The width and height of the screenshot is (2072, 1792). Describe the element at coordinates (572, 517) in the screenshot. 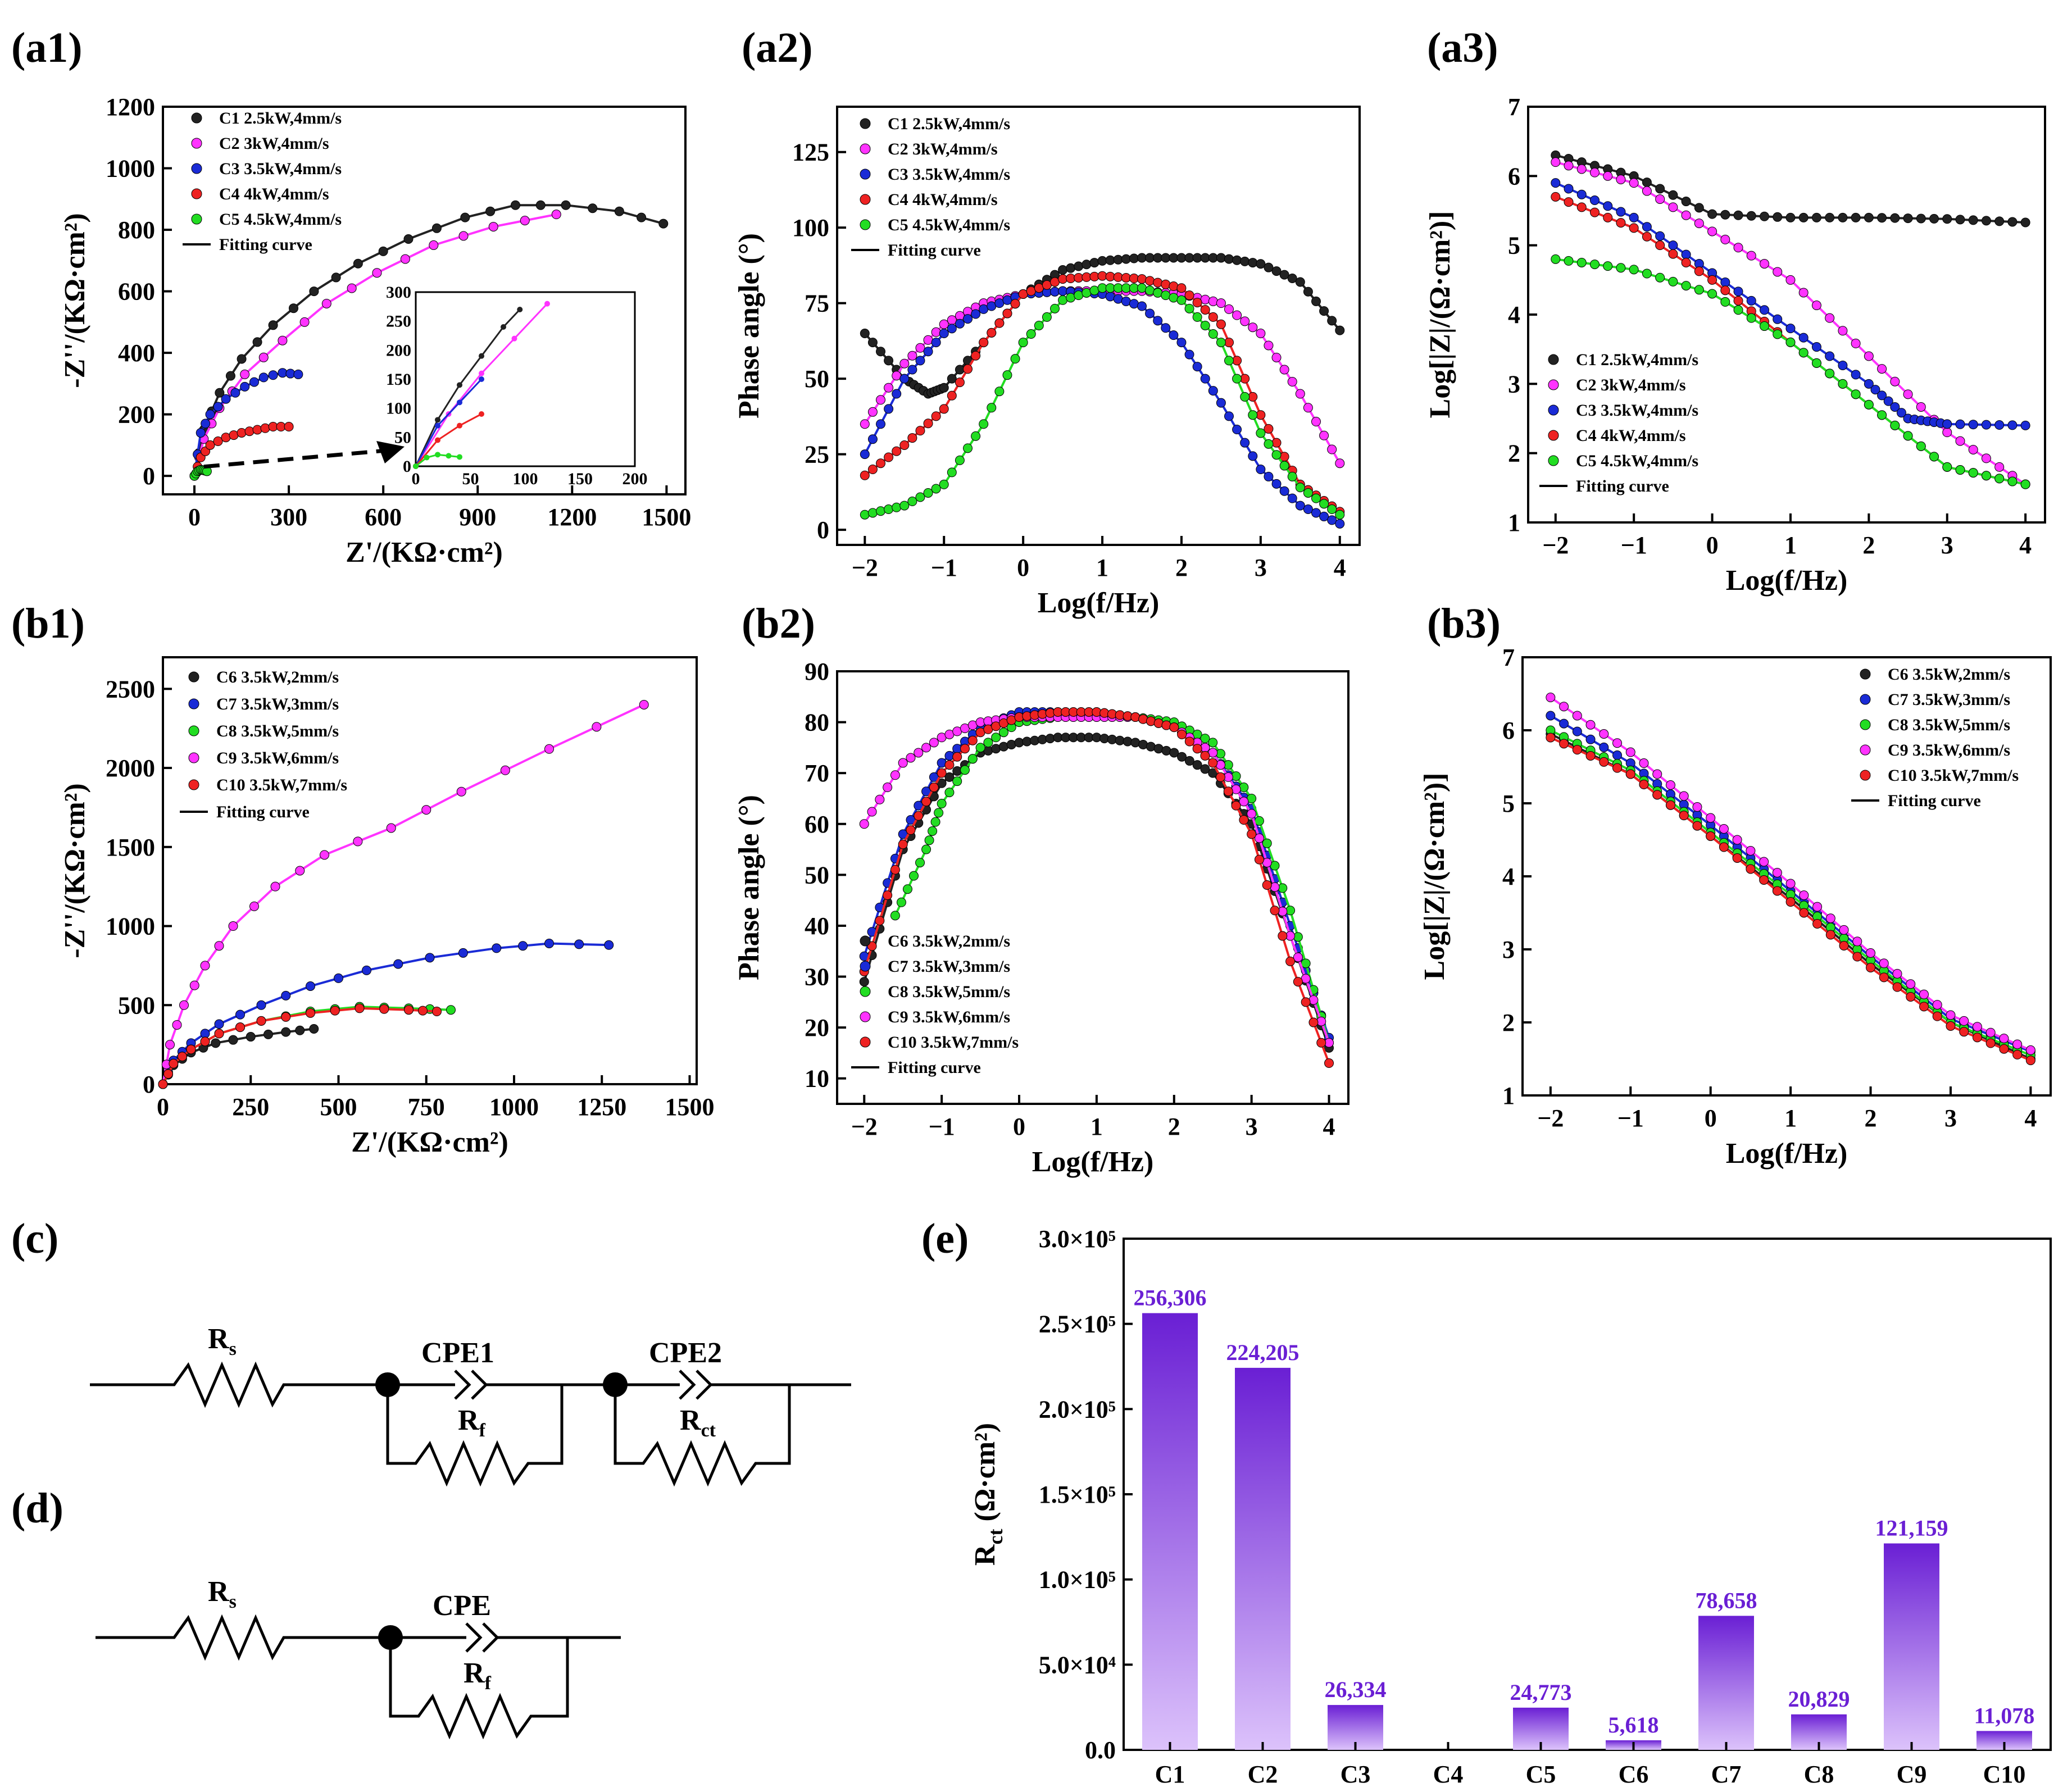

I see `x-tick-label: 1200` at that location.